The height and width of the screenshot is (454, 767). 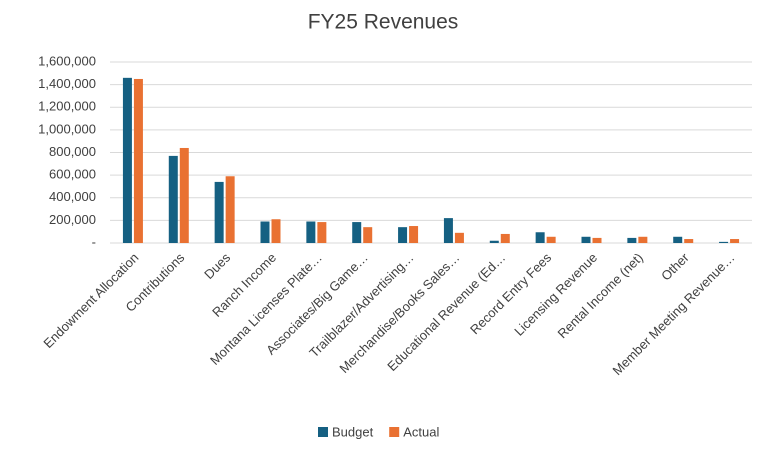 What do you see at coordinates (94, 241) in the screenshot?
I see `y-tick-label: -` at bounding box center [94, 241].